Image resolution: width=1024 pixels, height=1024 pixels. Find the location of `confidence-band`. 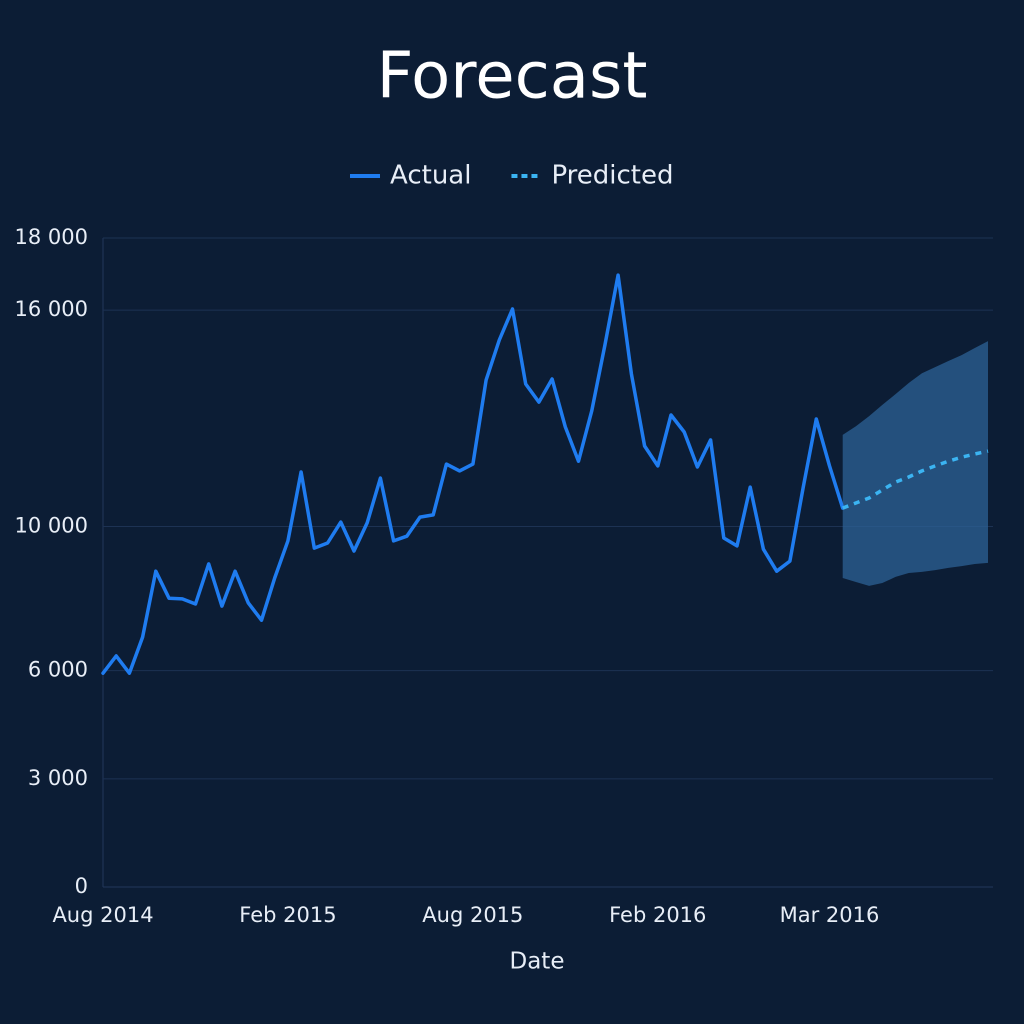

confidence-band is located at coordinates (915, 463).